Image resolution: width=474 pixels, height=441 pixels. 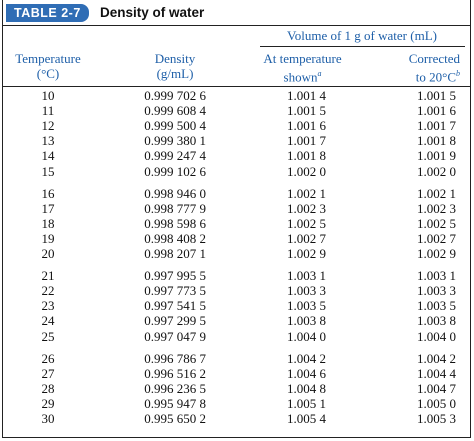 I want to click on header-text: Density, so click(x=175, y=58).